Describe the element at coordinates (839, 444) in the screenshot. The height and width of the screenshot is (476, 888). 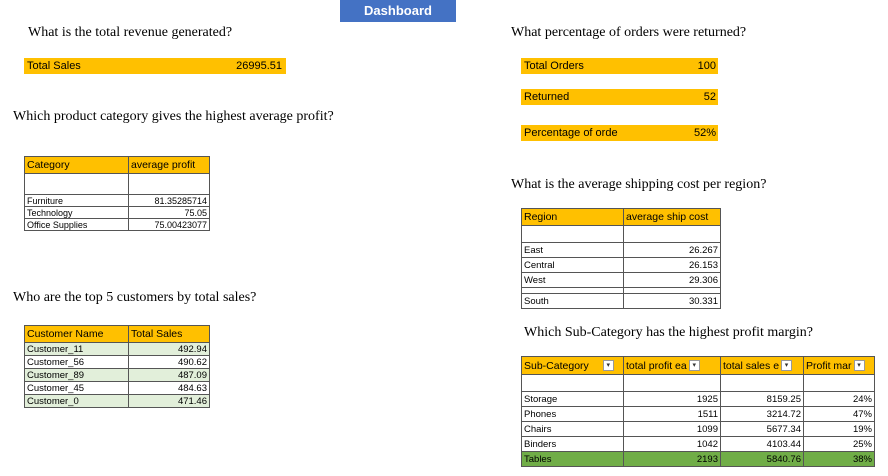
I see `cell: 25%` at that location.